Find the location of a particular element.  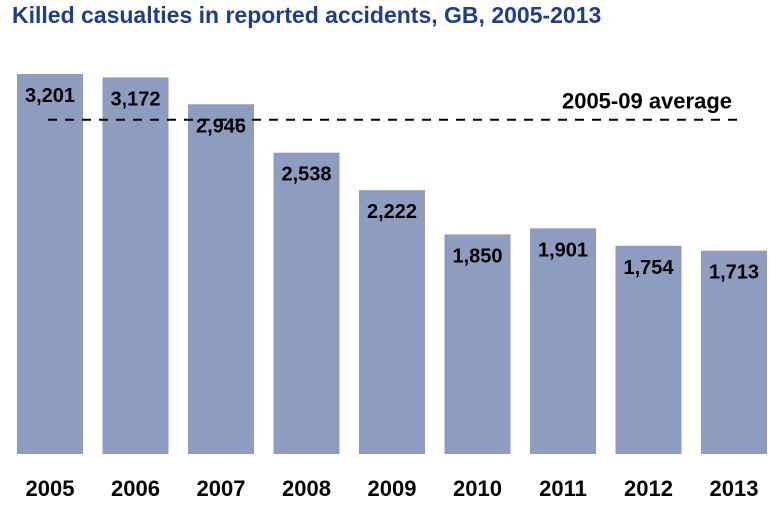

x-tick-2008: 2008 is located at coordinates (306, 488).